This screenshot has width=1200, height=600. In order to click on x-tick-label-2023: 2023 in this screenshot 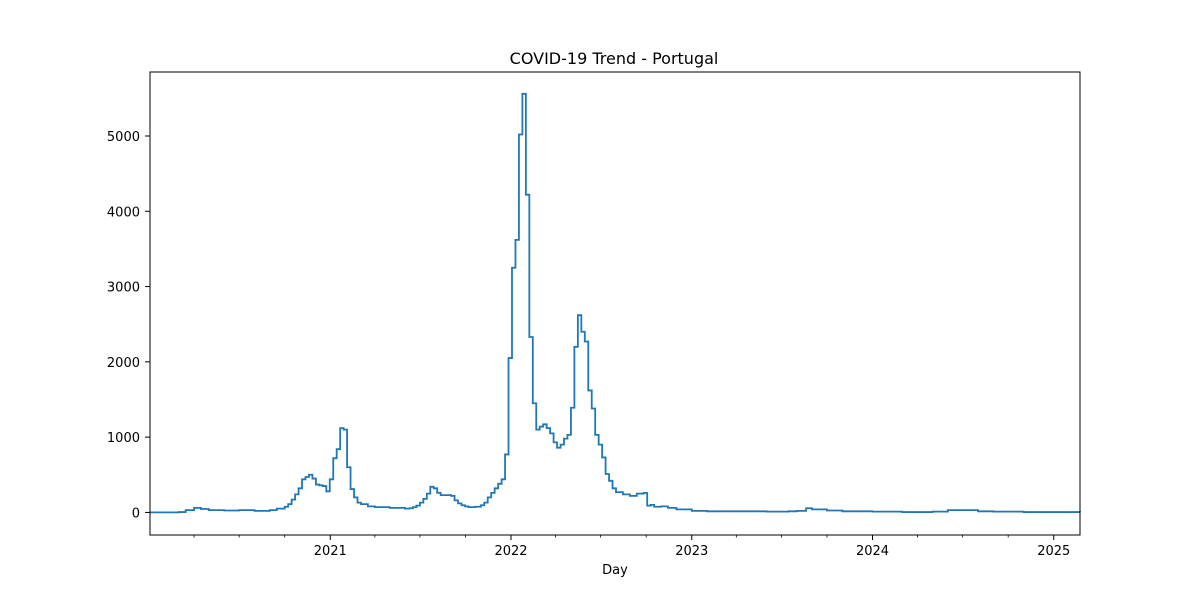, I will do `click(691, 551)`.